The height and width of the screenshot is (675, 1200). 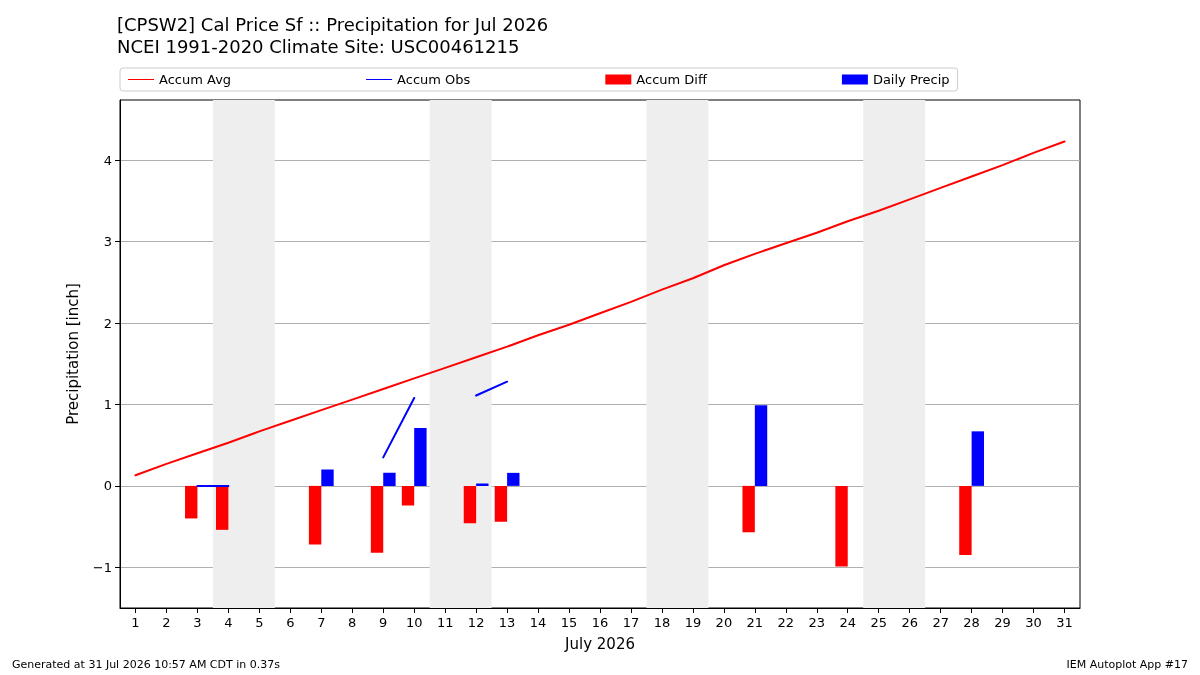 What do you see at coordinates (909, 622) in the screenshot?
I see `x-tick-label: 26` at bounding box center [909, 622].